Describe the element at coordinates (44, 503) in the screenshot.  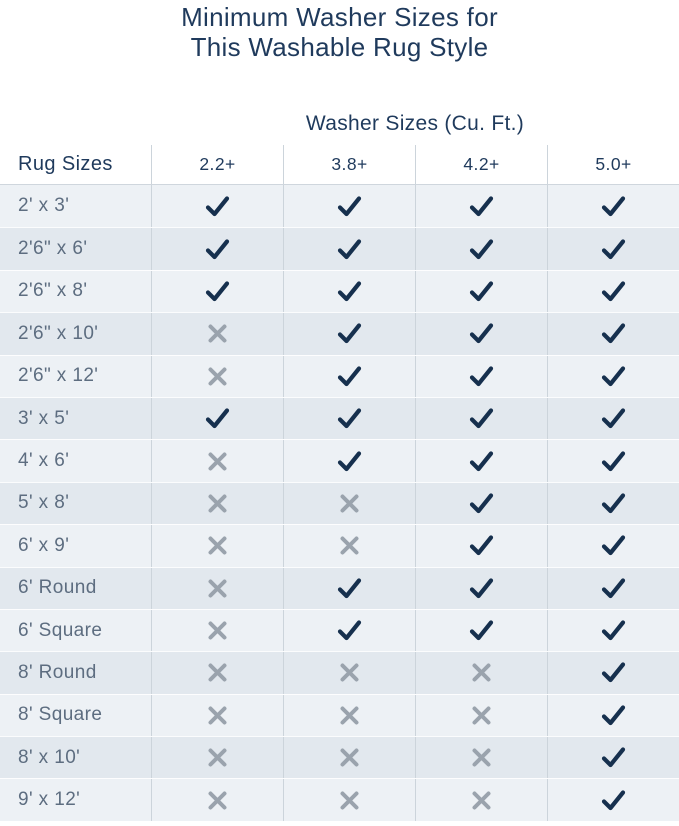
I see `rug-size-label: 5' x 8'` at that location.